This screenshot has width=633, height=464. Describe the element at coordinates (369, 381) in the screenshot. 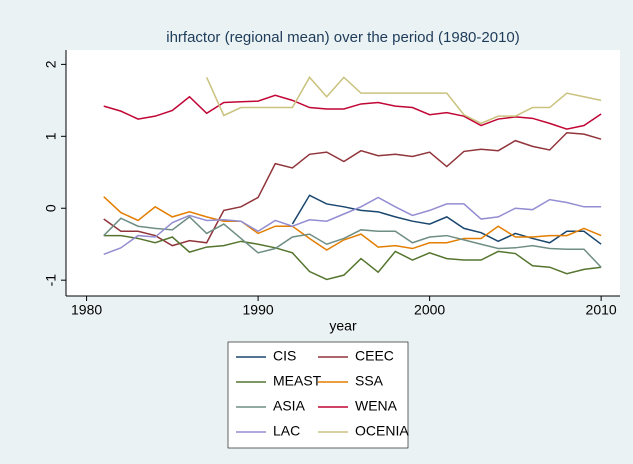

I see `legend-label: SSA` at that location.